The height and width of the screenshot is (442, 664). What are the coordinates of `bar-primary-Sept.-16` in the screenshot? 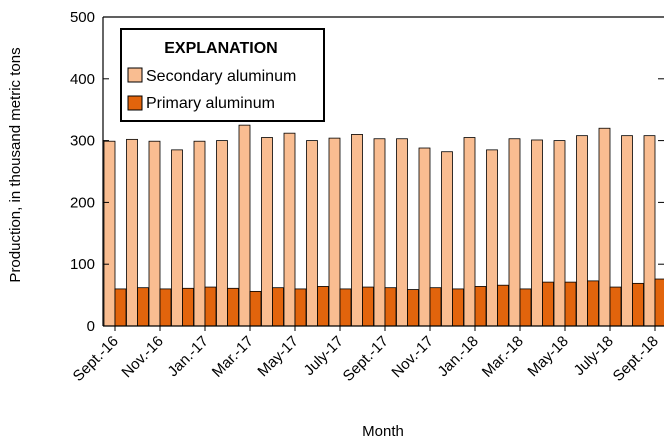 It's located at (120, 307).